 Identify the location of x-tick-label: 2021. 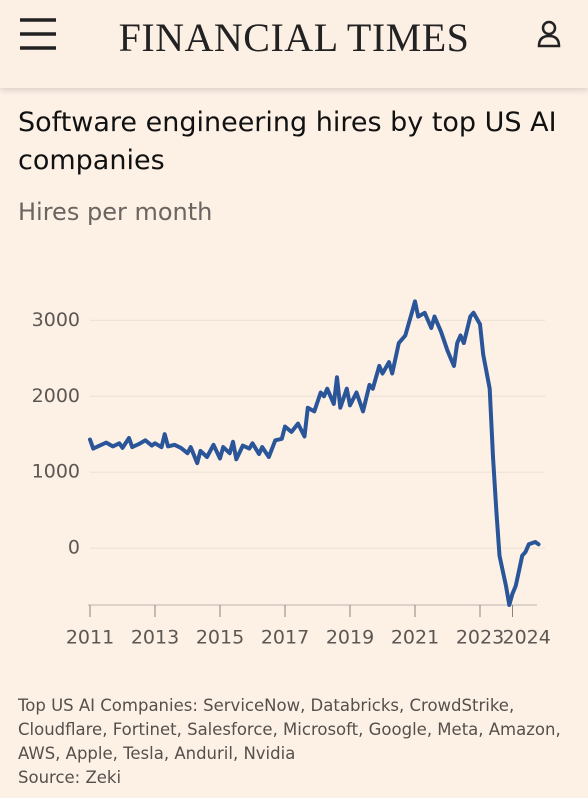
(415, 638).